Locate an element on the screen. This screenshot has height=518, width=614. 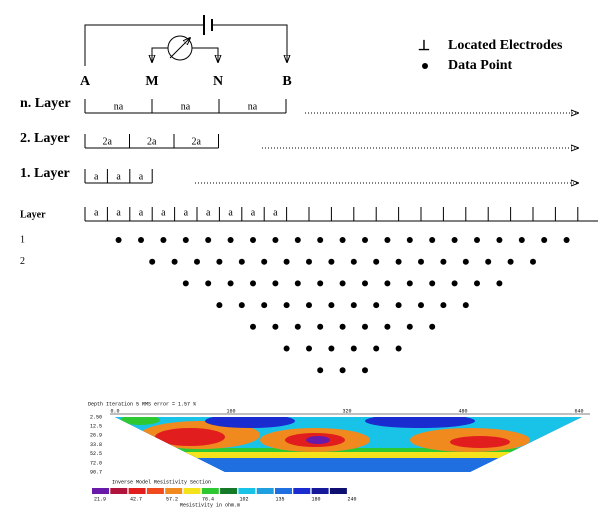
electrode-label: N is located at coordinates (218, 81).